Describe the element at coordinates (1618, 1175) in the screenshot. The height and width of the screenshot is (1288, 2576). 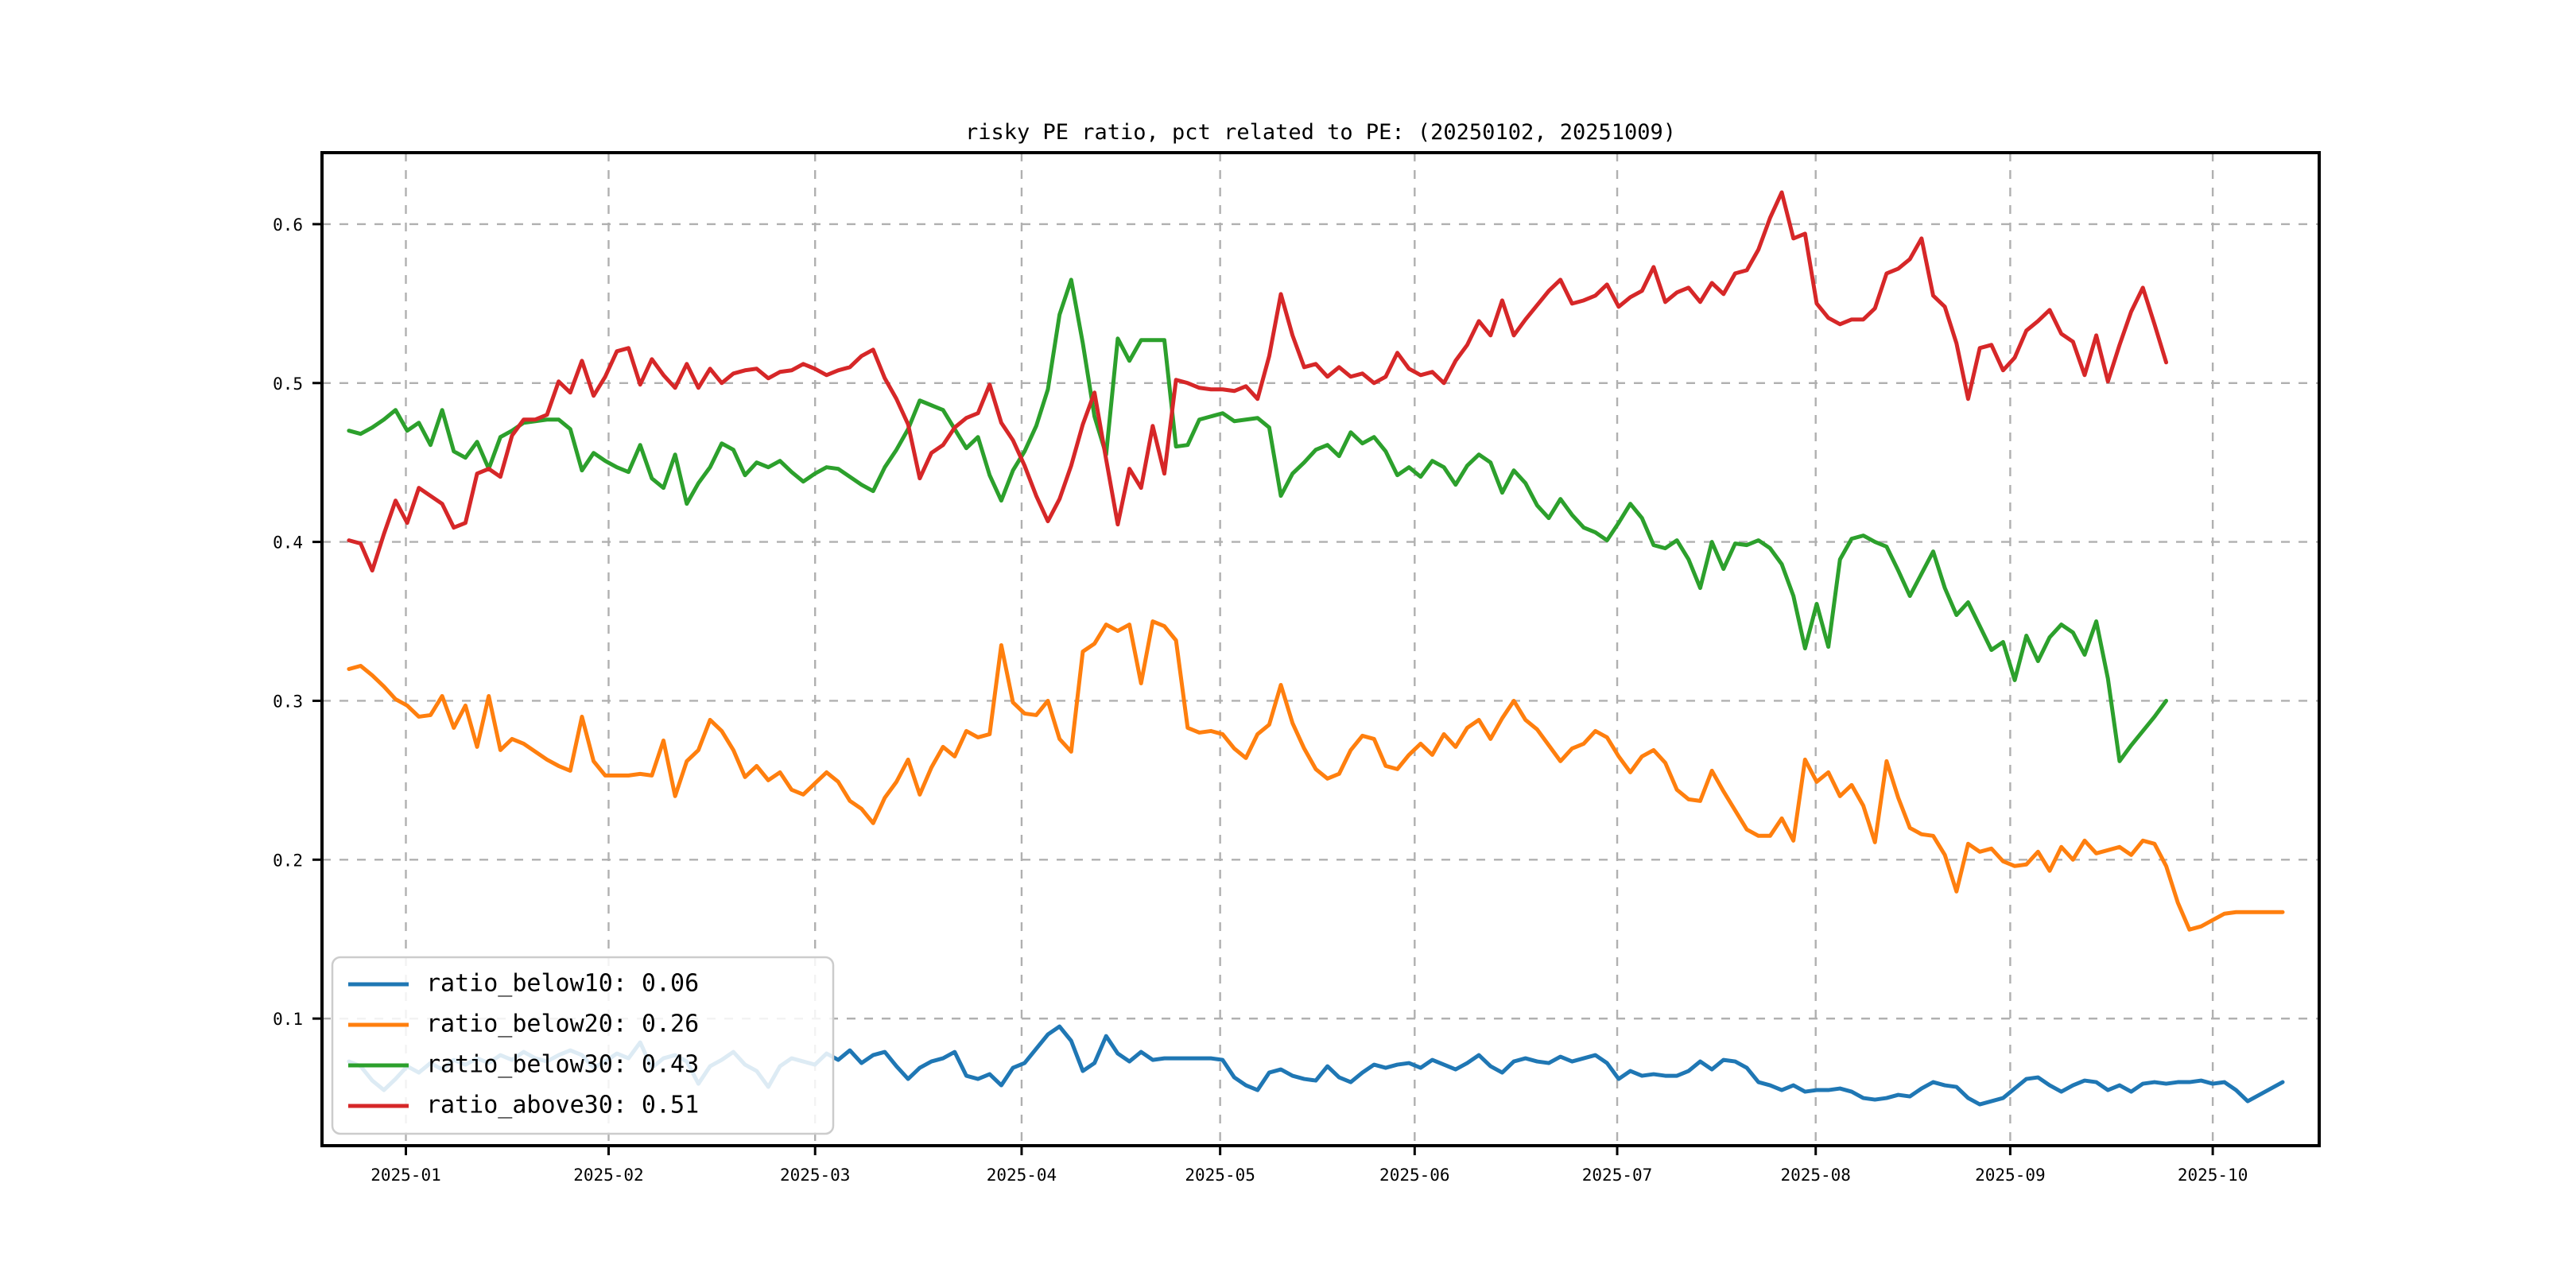
I see `x-tick-label: 2025-07` at that location.